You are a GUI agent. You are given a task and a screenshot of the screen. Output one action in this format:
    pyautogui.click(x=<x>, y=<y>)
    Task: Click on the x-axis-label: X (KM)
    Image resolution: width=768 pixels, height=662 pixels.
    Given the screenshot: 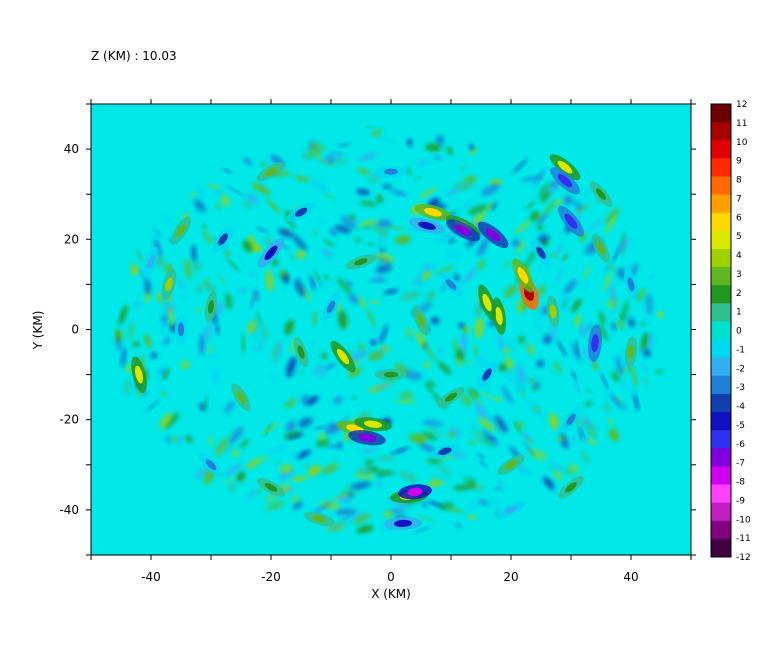 What is the action you would take?
    pyautogui.click(x=391, y=594)
    